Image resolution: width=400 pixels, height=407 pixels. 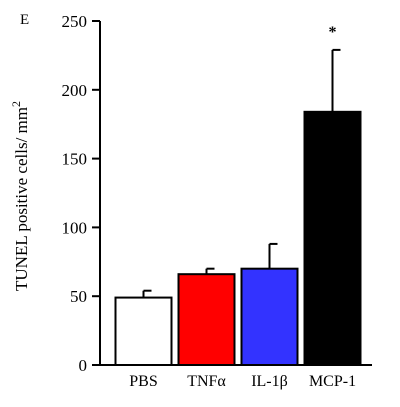 What do you see at coordinates (143, 381) in the screenshot?
I see `x-tick-label: PBS` at bounding box center [143, 381].